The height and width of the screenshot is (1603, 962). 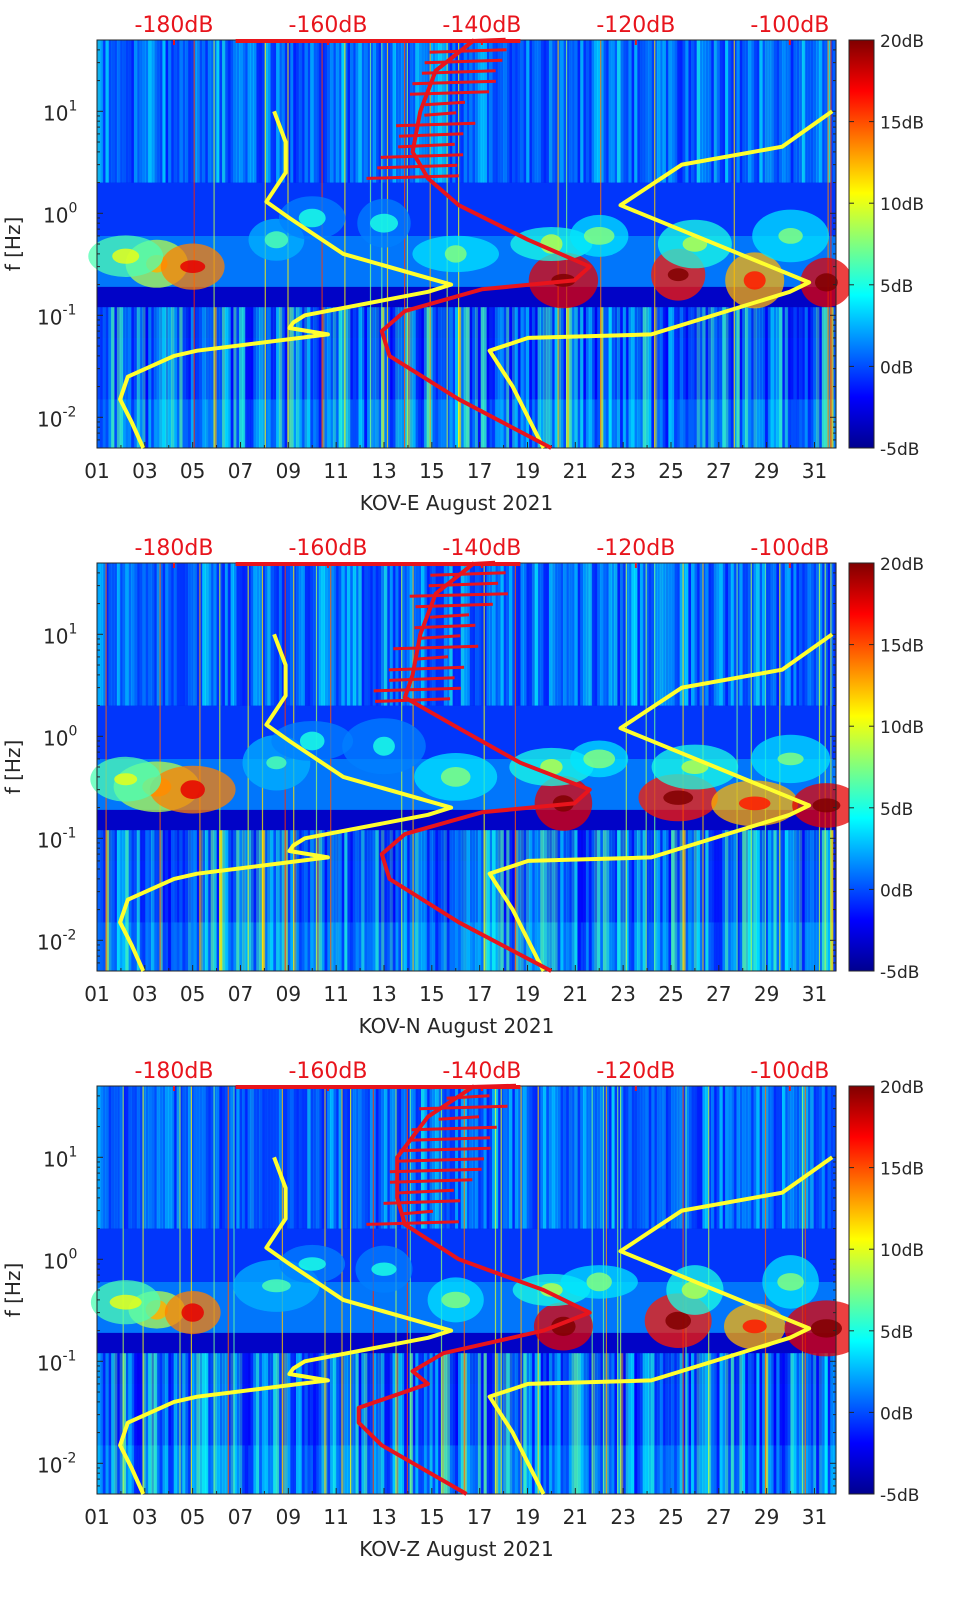 I want to click on microseism-core, so click(x=456, y=1300).